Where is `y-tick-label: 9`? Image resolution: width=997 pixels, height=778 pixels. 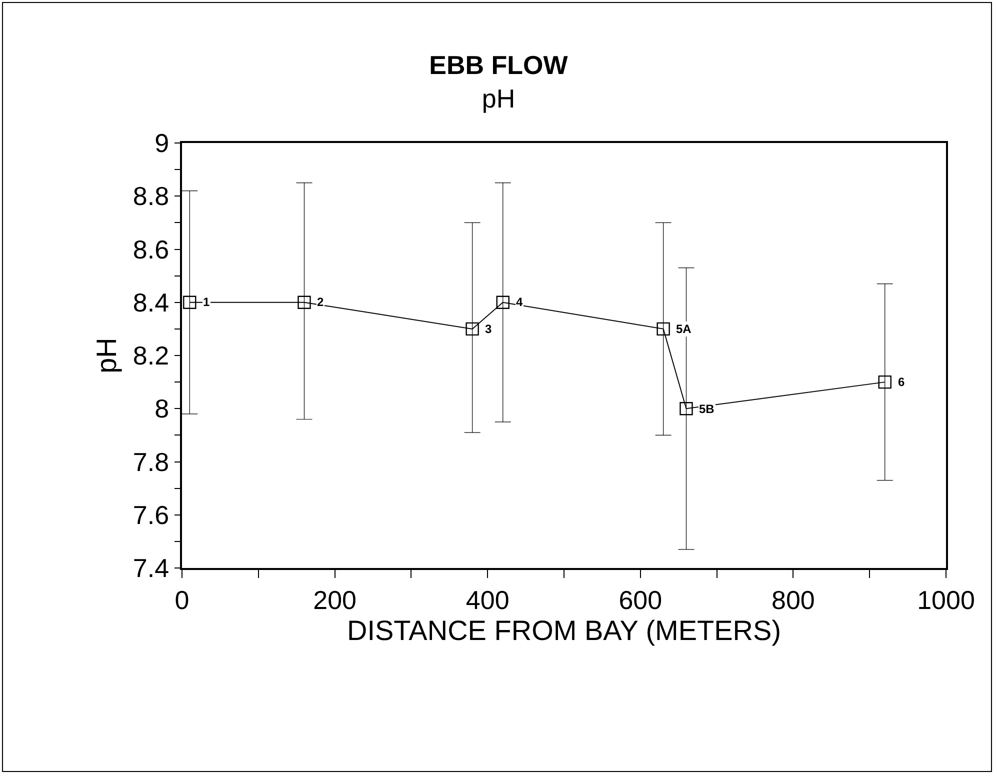
y-tick-label: 9 is located at coordinates (162, 143).